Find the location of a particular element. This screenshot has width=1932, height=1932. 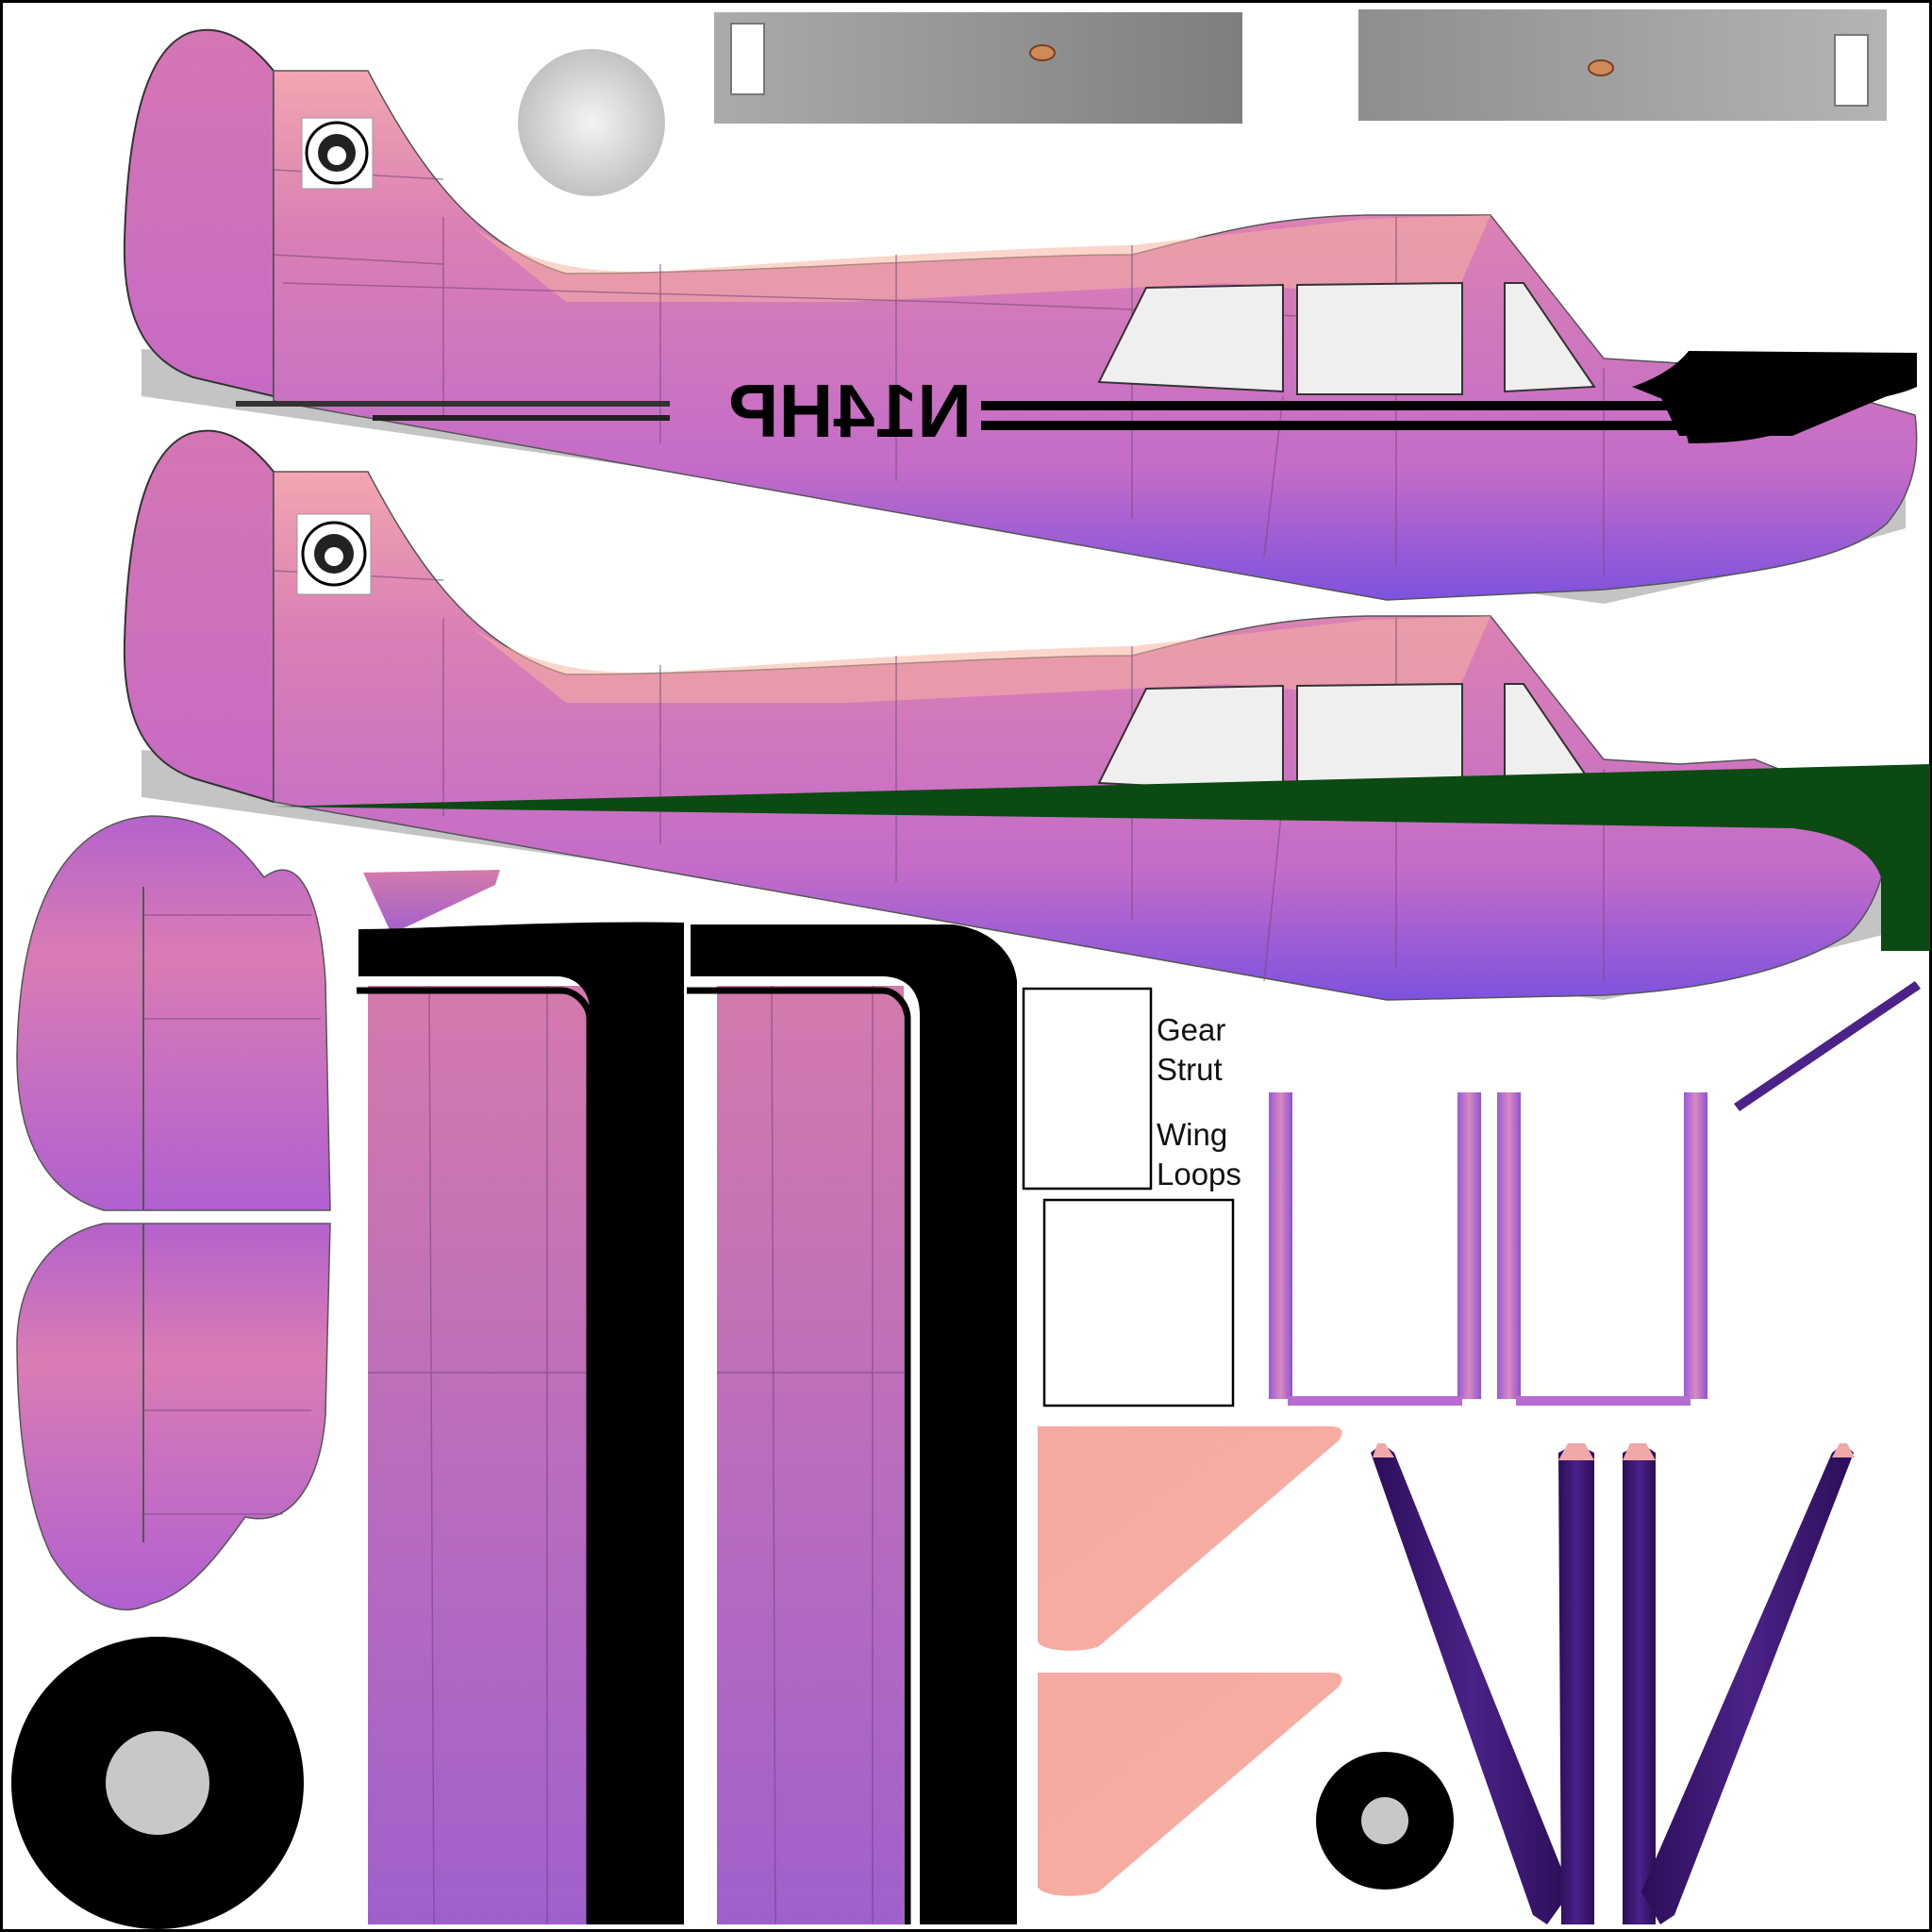

strut-outer-left is located at coordinates (1471, 1684).